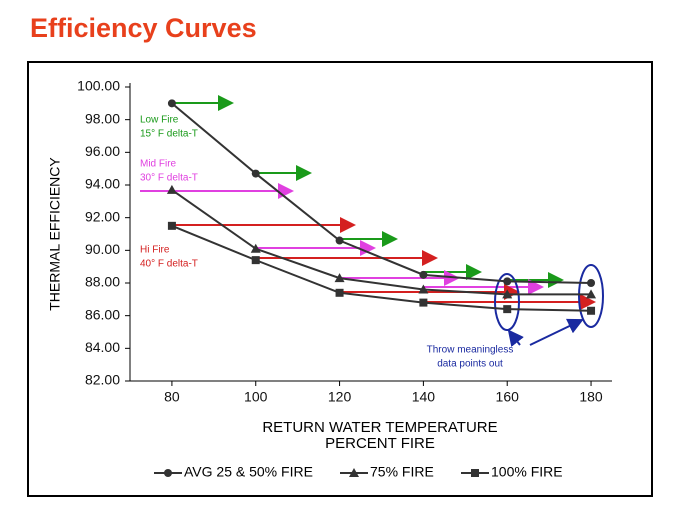 The height and width of the screenshot is (516, 677). What do you see at coordinates (169, 134) in the screenshot?
I see `annotation: 15° F delta-T` at bounding box center [169, 134].